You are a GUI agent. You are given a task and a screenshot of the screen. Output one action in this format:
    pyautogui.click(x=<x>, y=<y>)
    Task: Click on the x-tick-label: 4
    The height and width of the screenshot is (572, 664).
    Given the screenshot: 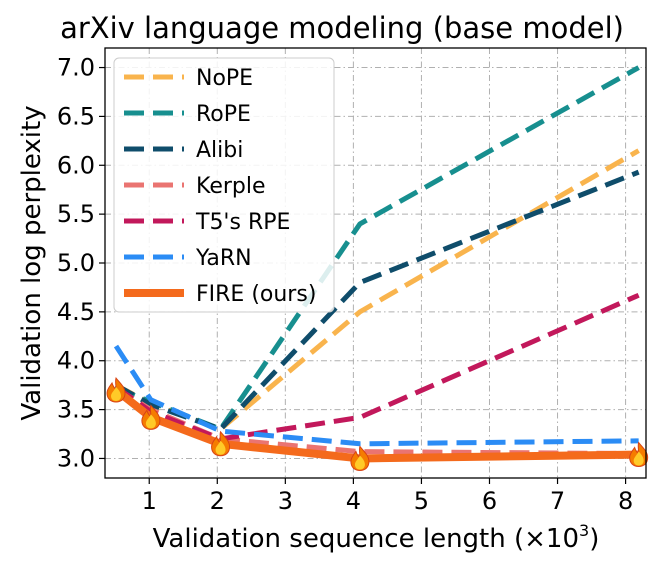 What is the action you would take?
    pyautogui.click(x=353, y=501)
    